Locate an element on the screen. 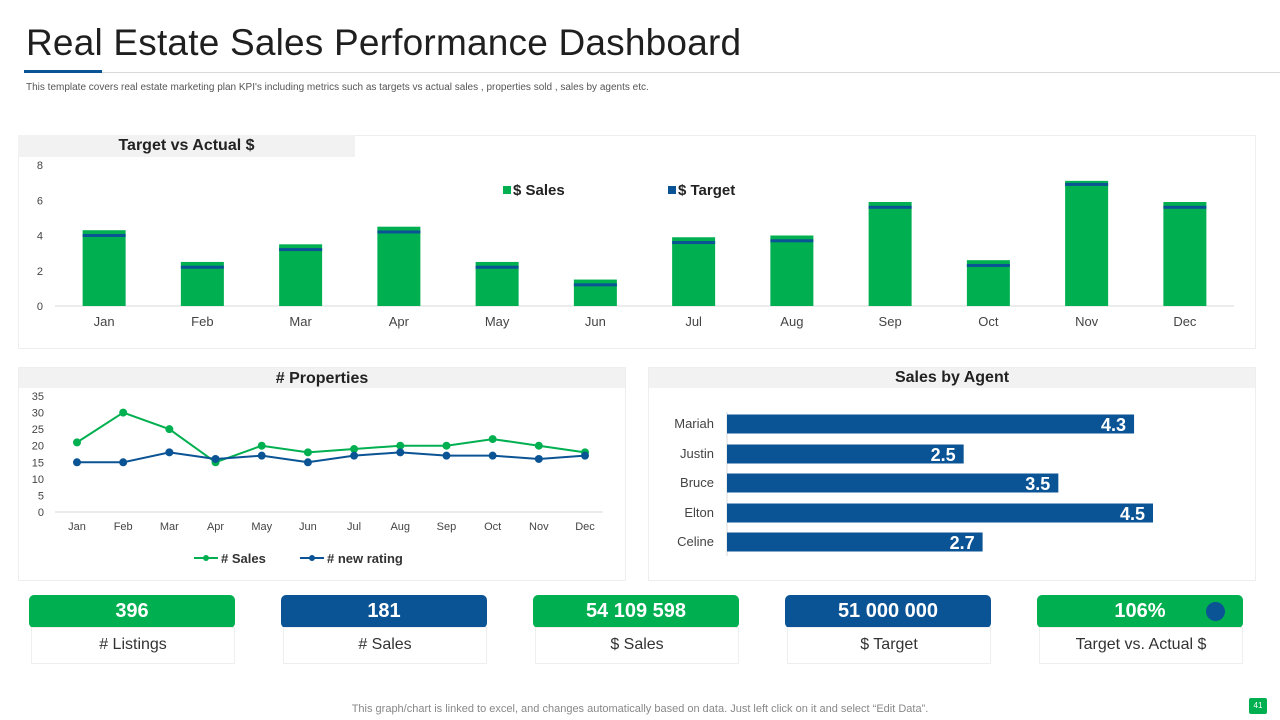 The image size is (1280, 720). kpi-value-1: 396 is located at coordinates (132, 611).